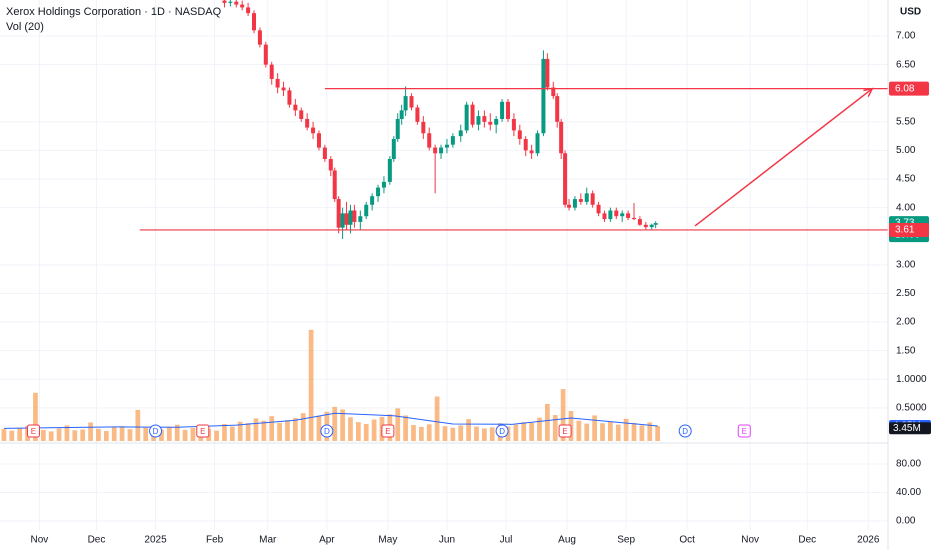 Image resolution: width=932 pixels, height=550 pixels. What do you see at coordinates (906, 121) in the screenshot?
I see `y-tick-label: 5.50` at bounding box center [906, 121].